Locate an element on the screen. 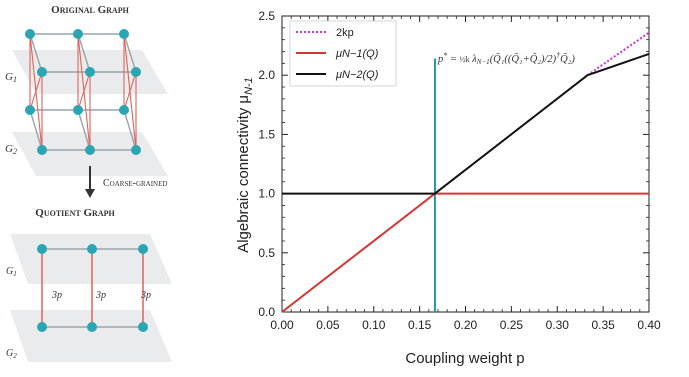 Image resolution: width=689 pixels, height=377 pixels. original-graph-nodes is located at coordinates (83, 92).